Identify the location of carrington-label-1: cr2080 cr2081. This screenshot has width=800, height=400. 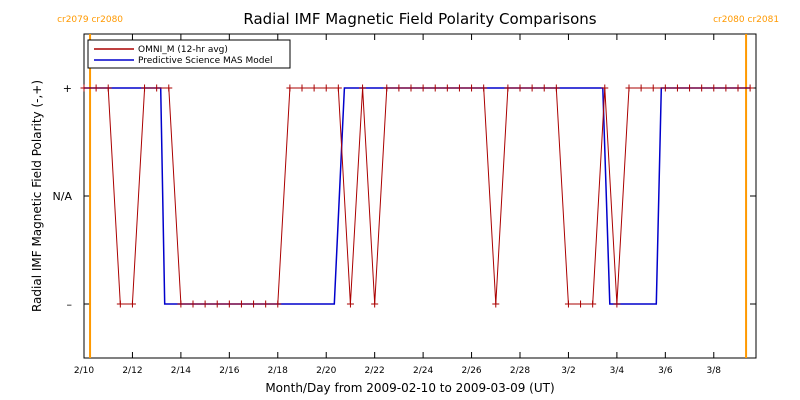
(746, 20).